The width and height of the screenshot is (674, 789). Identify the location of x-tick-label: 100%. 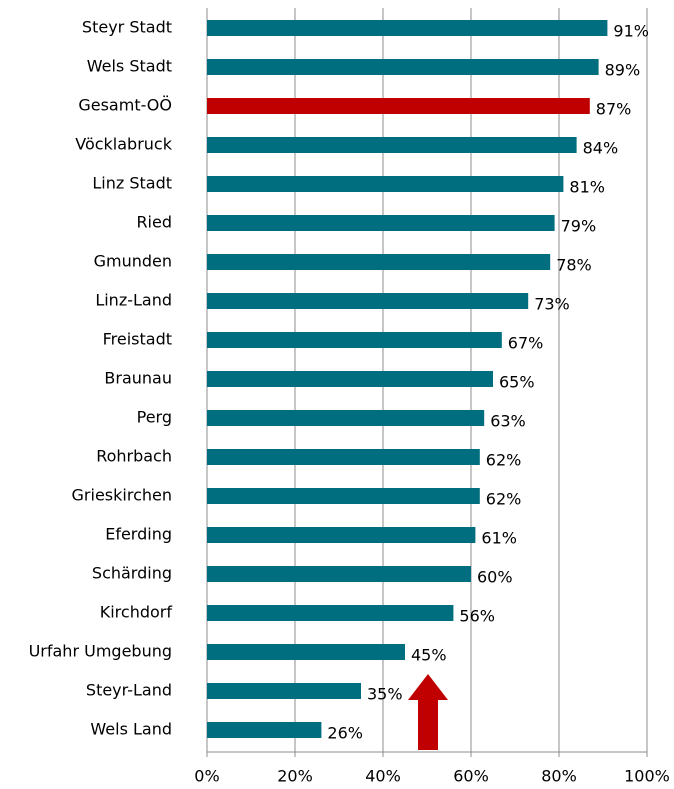
(647, 776).